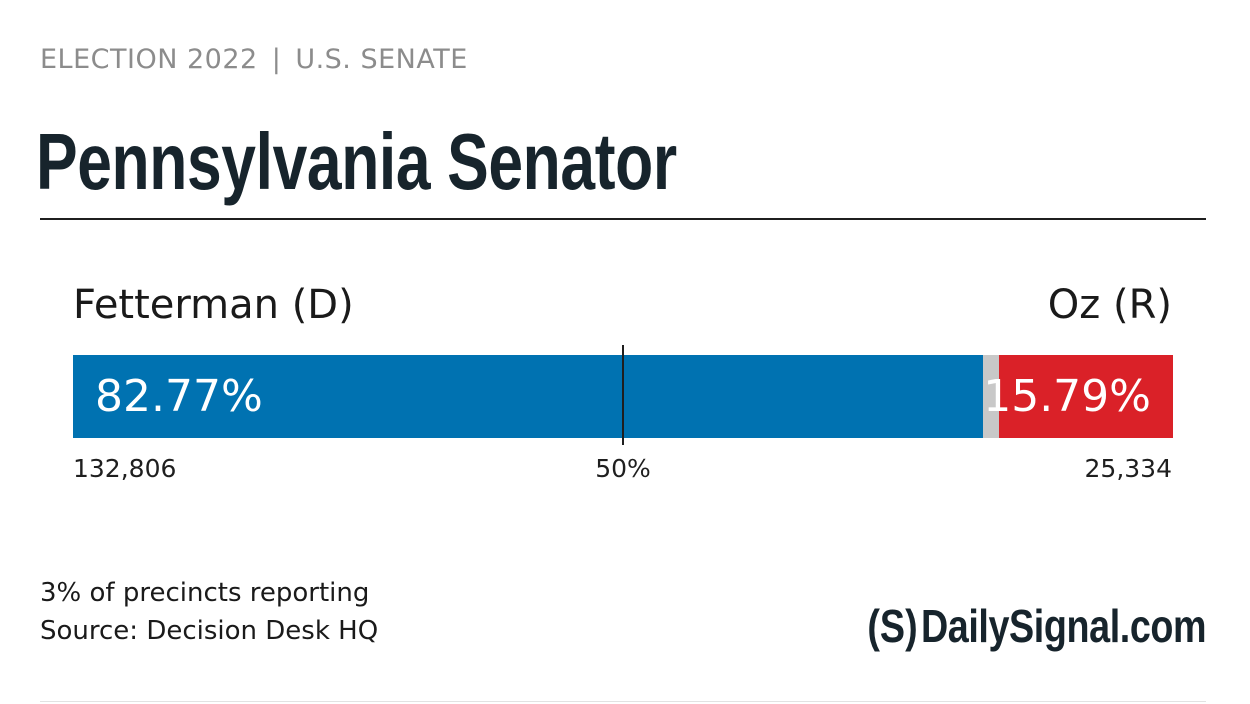 The image size is (1250, 704). I want to click on page-title: Pennsylvania Senator, so click(356, 161).